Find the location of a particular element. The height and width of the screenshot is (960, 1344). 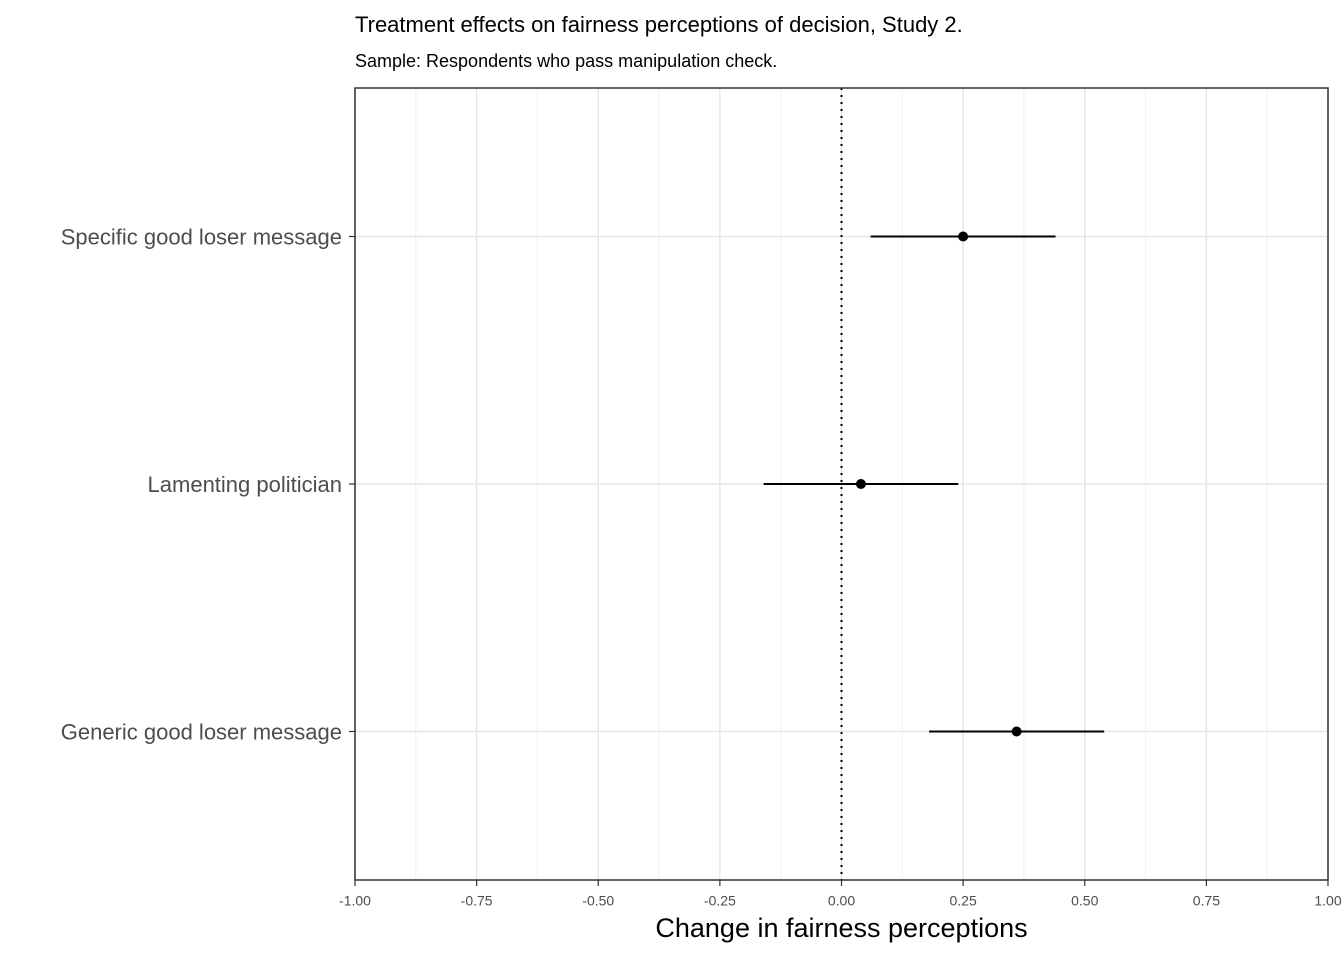

x-tick-label: -0.25 is located at coordinates (720, 901).